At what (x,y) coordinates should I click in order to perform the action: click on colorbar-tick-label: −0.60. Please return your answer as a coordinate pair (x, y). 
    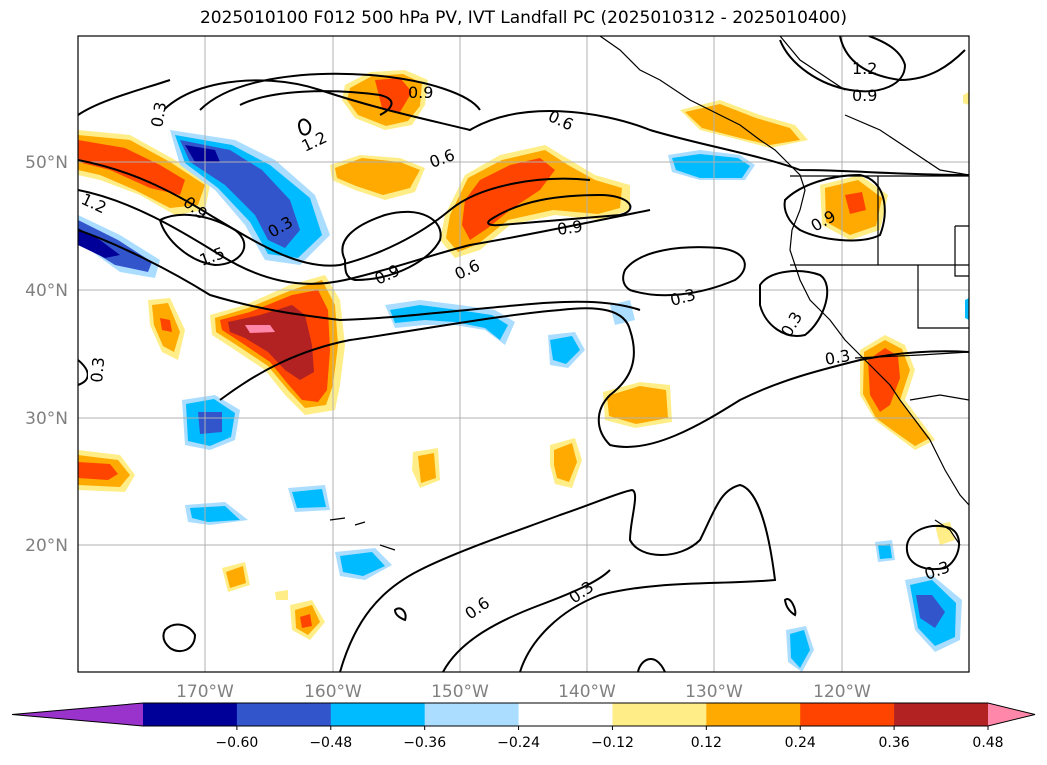
    Looking at the image, I should click on (236, 743).